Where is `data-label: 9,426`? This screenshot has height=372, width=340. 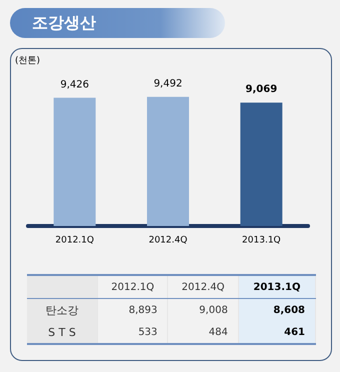
data-label: 9,426 is located at coordinates (74, 84).